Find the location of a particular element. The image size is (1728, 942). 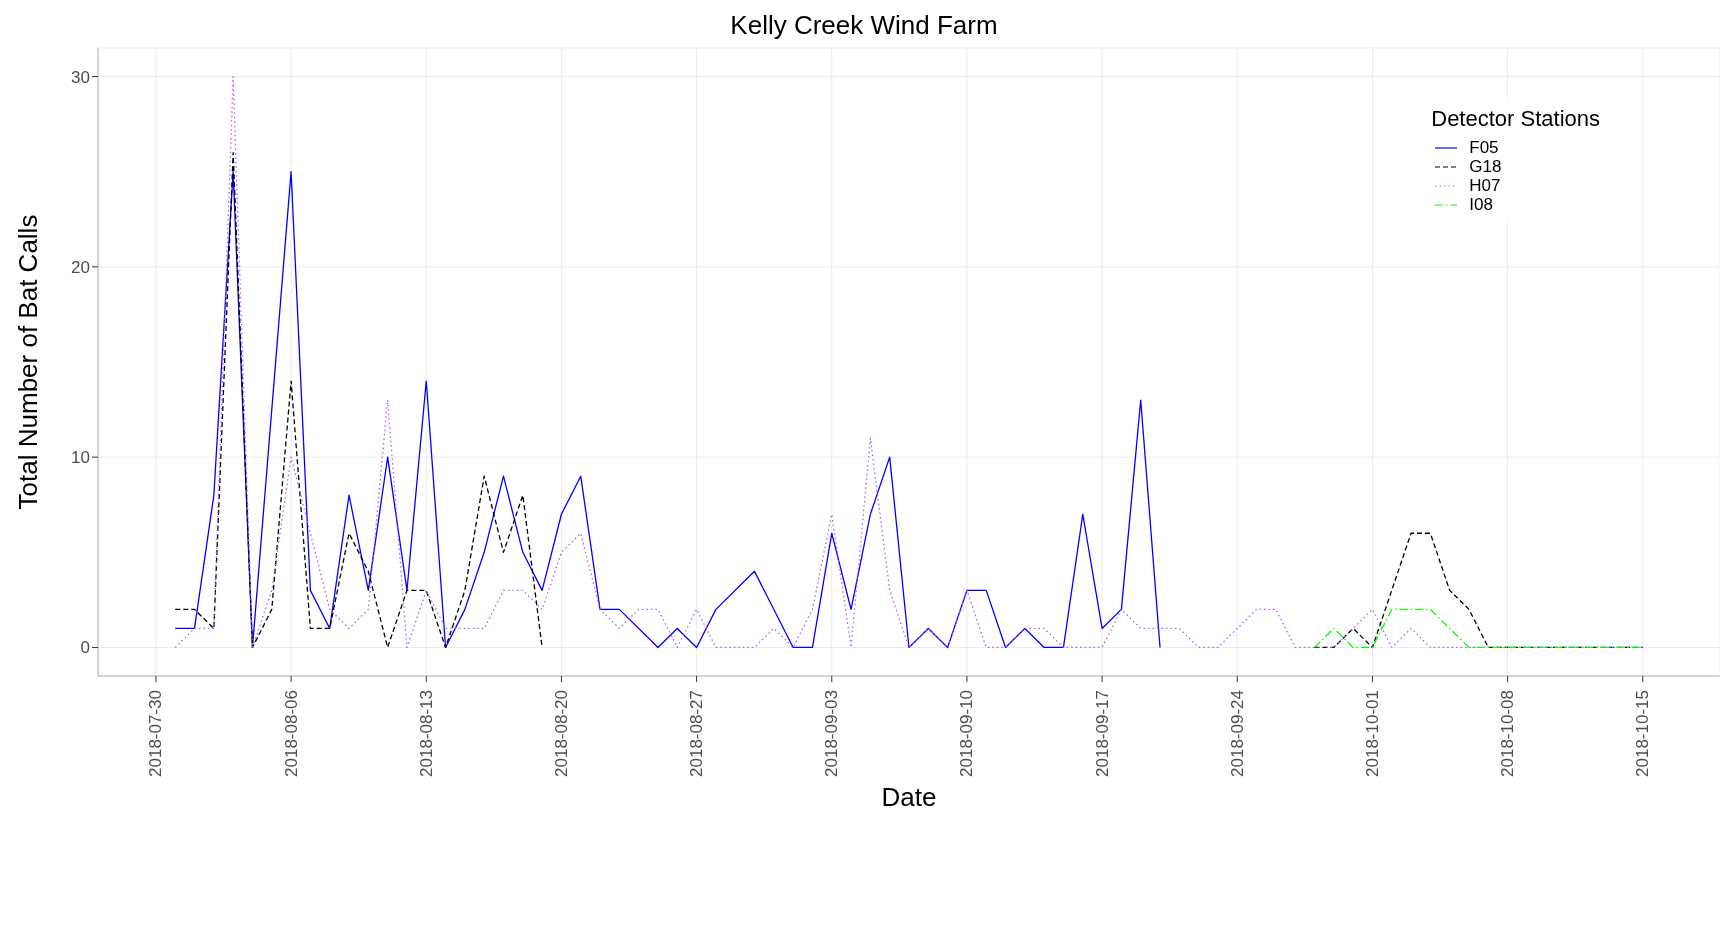

x-tick-label: 2018-09-03 is located at coordinates (832, 733).